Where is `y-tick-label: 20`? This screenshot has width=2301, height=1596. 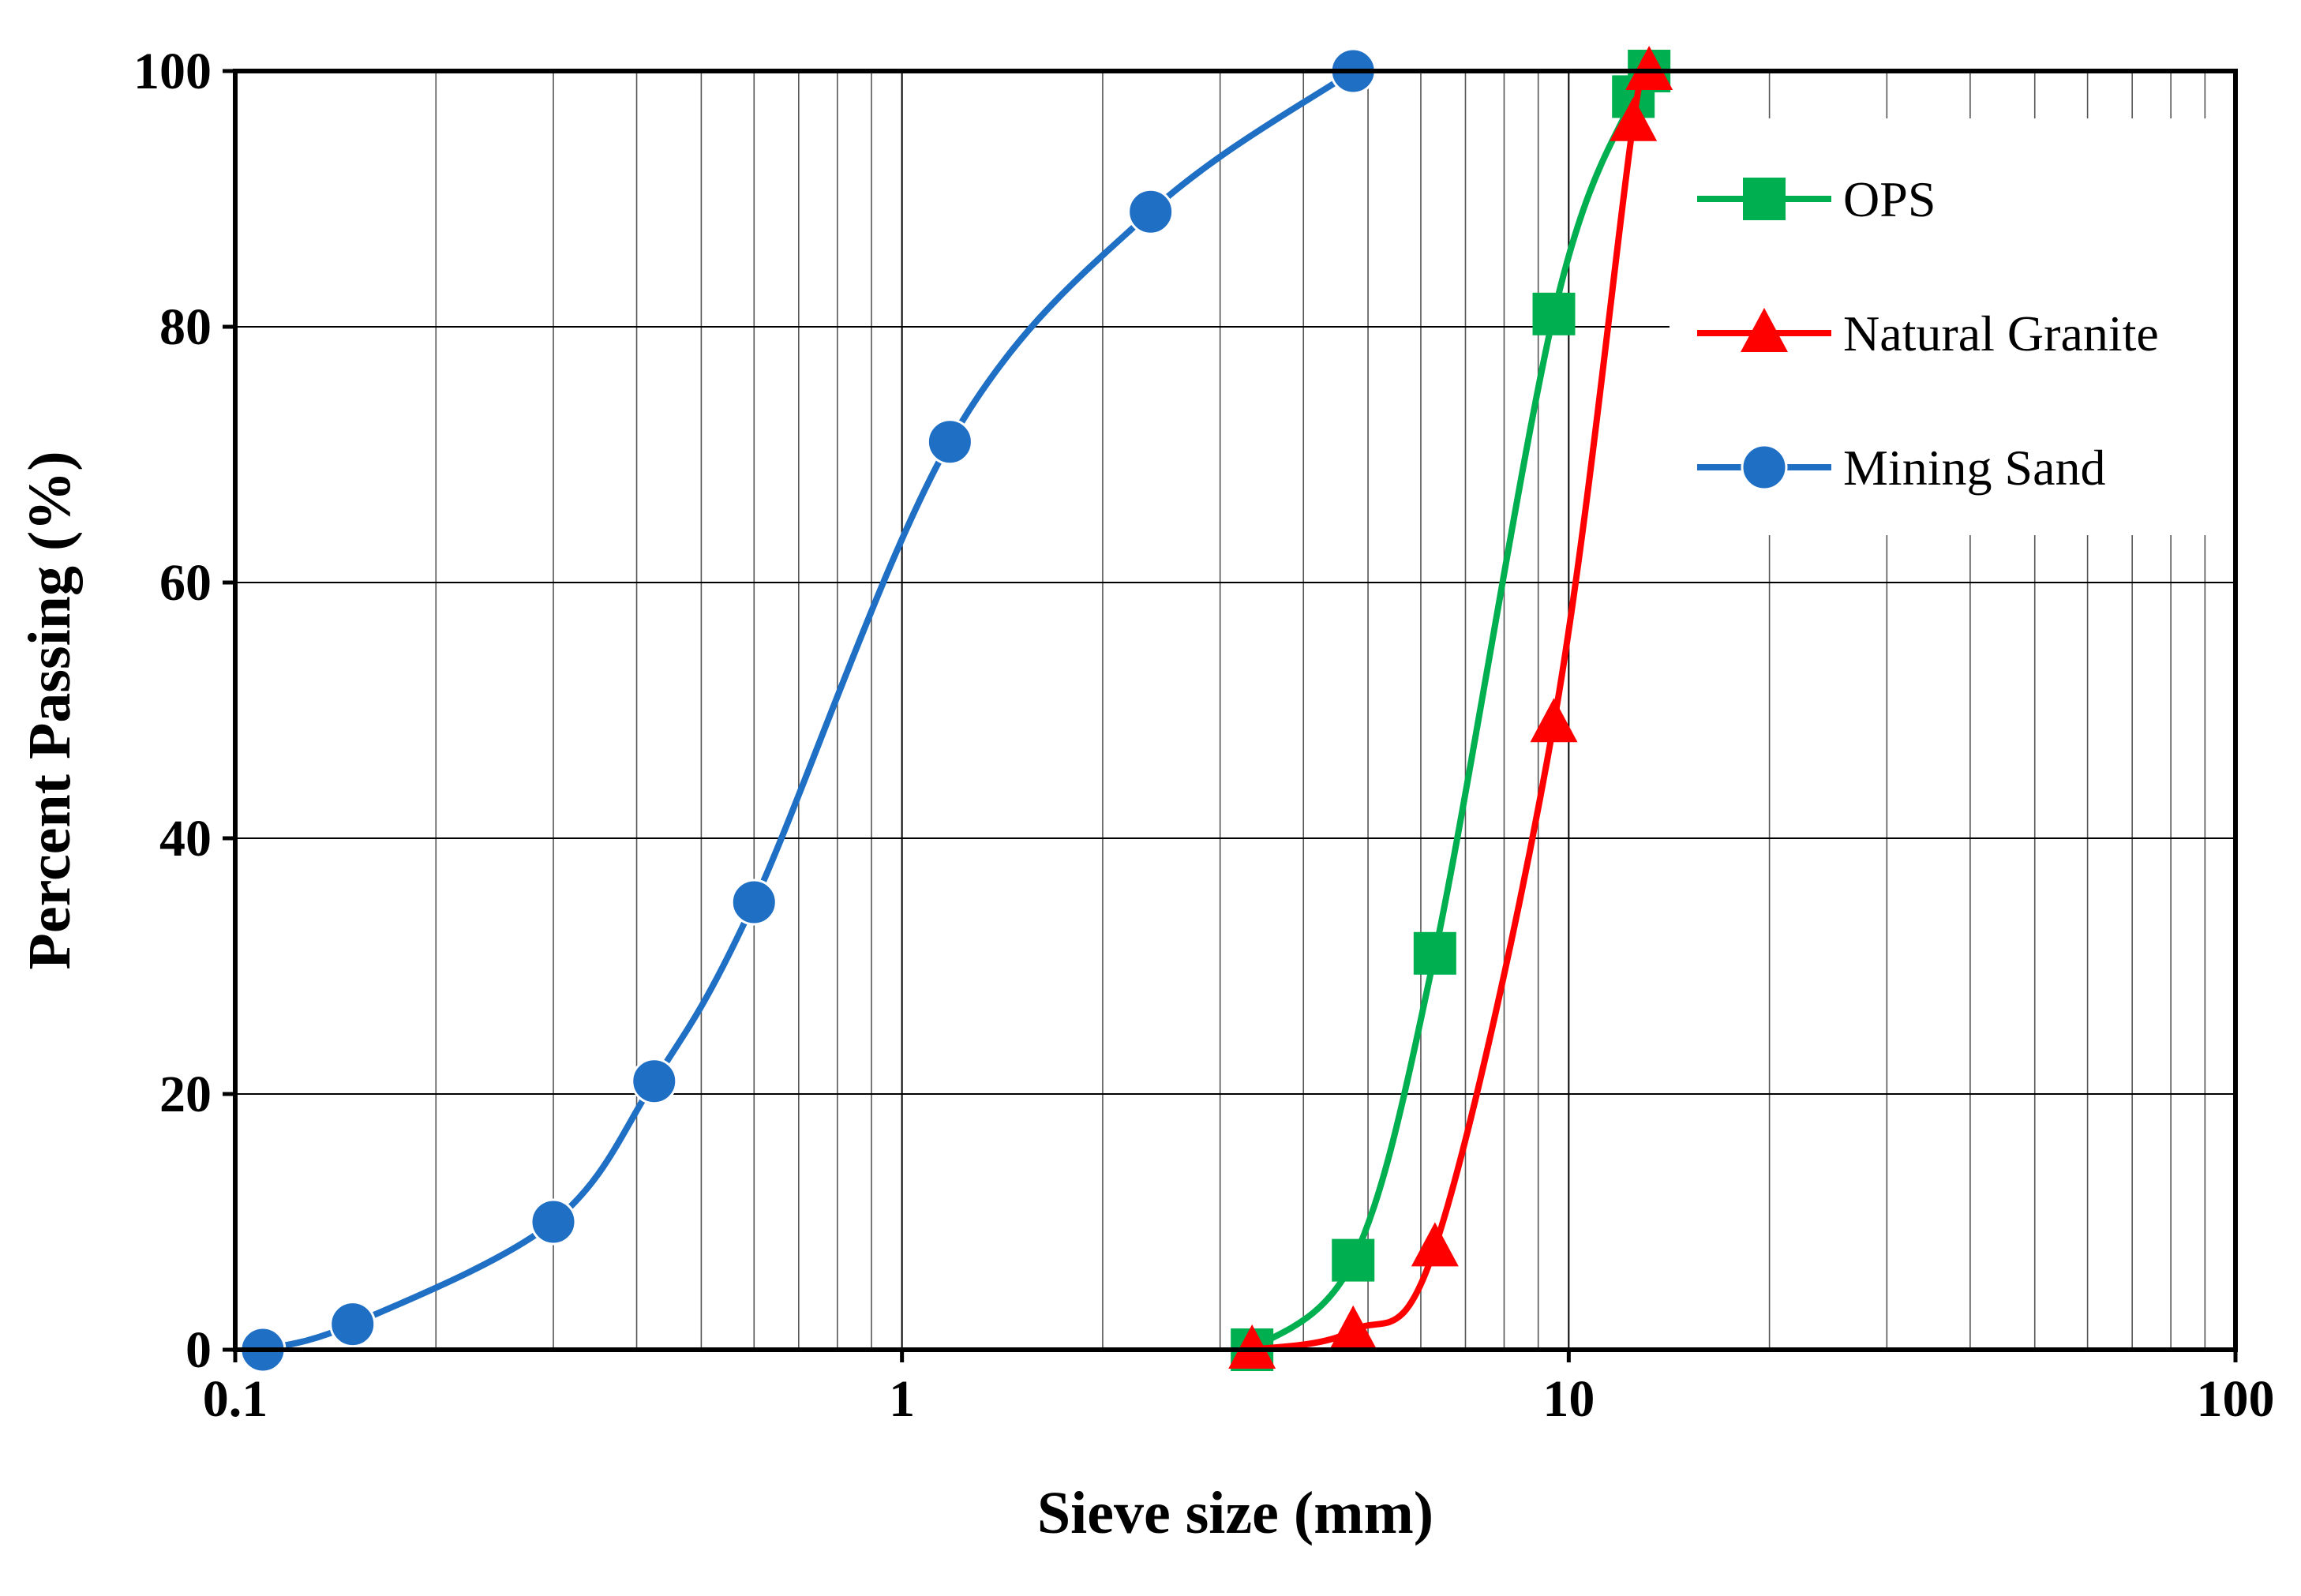 y-tick-label: 20 is located at coordinates (185, 1094).